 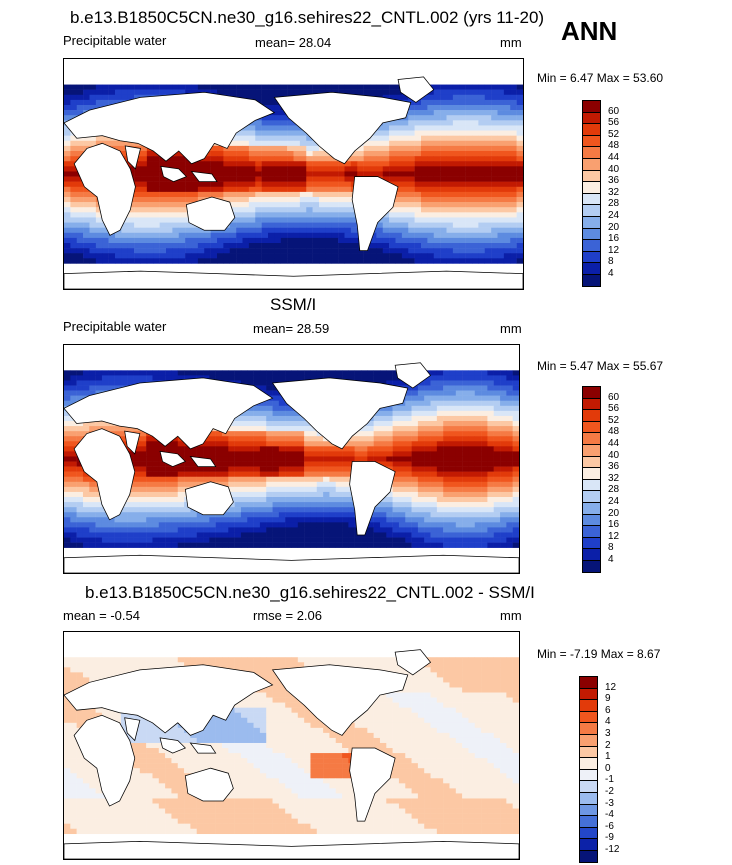 What do you see at coordinates (293, 42) in the screenshot?
I see `panel-model-mean: mean= 28.04` at bounding box center [293, 42].